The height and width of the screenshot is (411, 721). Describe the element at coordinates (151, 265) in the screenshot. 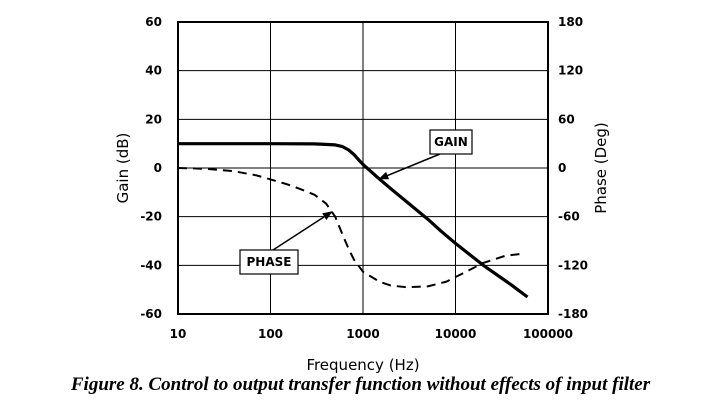

I see `y-tick-label: -40` at that location.